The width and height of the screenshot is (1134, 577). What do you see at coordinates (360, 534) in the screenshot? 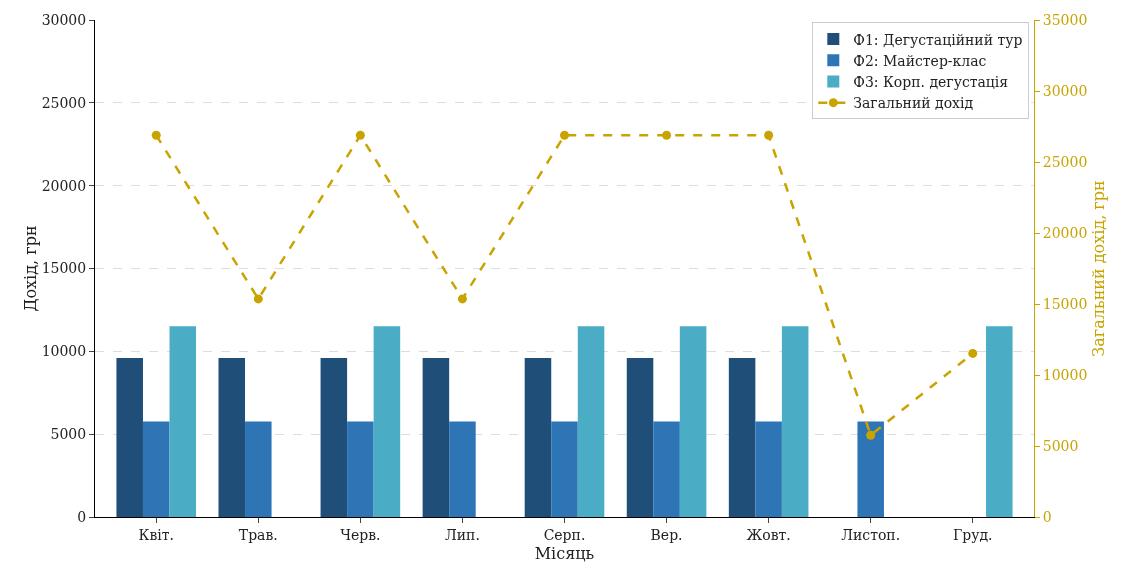
I see `x-tick-label: Черв.` at bounding box center [360, 534].